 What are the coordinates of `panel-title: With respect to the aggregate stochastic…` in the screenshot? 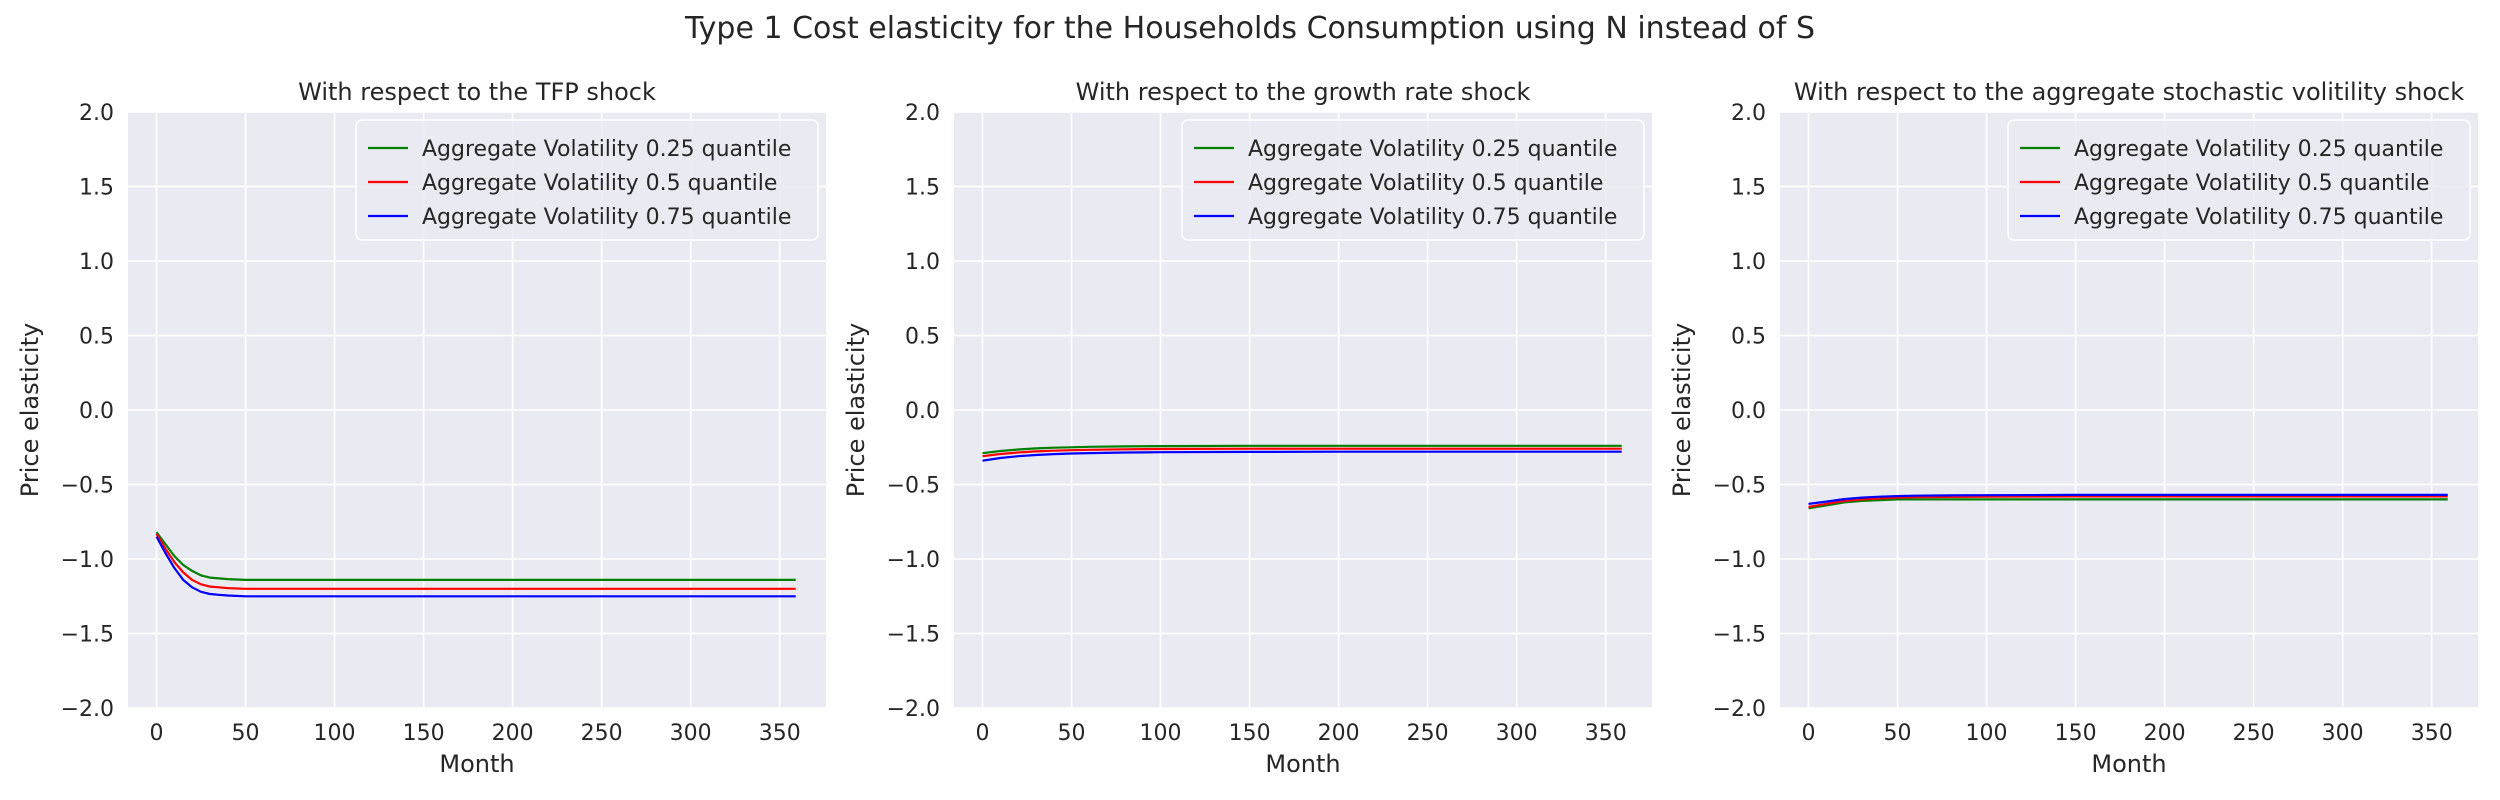 It's located at (2129, 92).